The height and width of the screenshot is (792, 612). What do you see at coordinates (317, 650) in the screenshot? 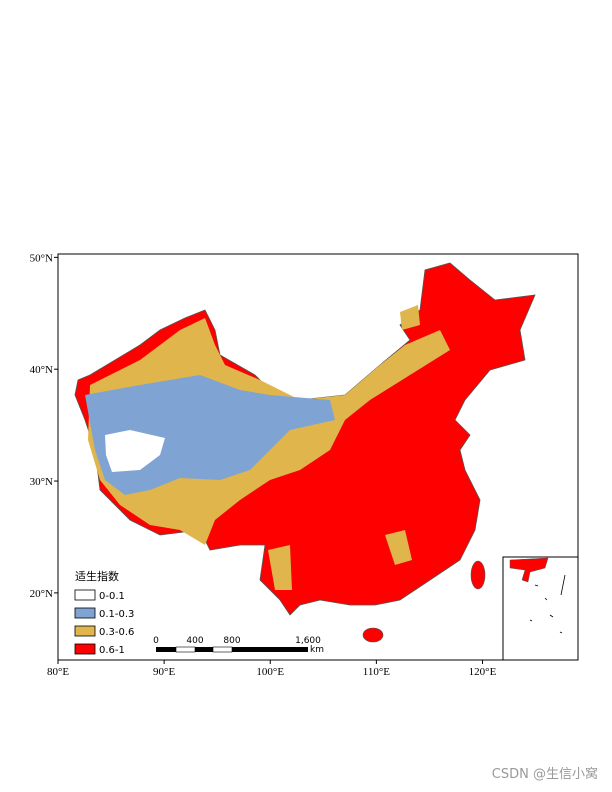
I see `scale-unit: km` at bounding box center [317, 650].